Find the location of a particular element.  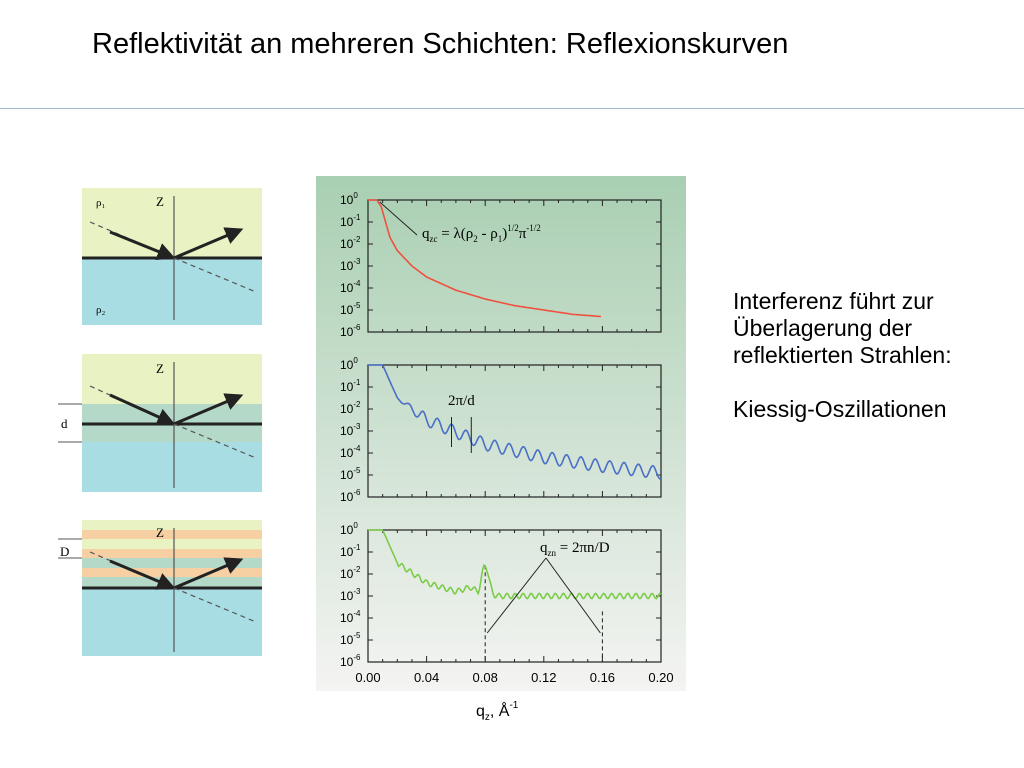

scheme-multilayer: D Z is located at coordinates (160, 588).